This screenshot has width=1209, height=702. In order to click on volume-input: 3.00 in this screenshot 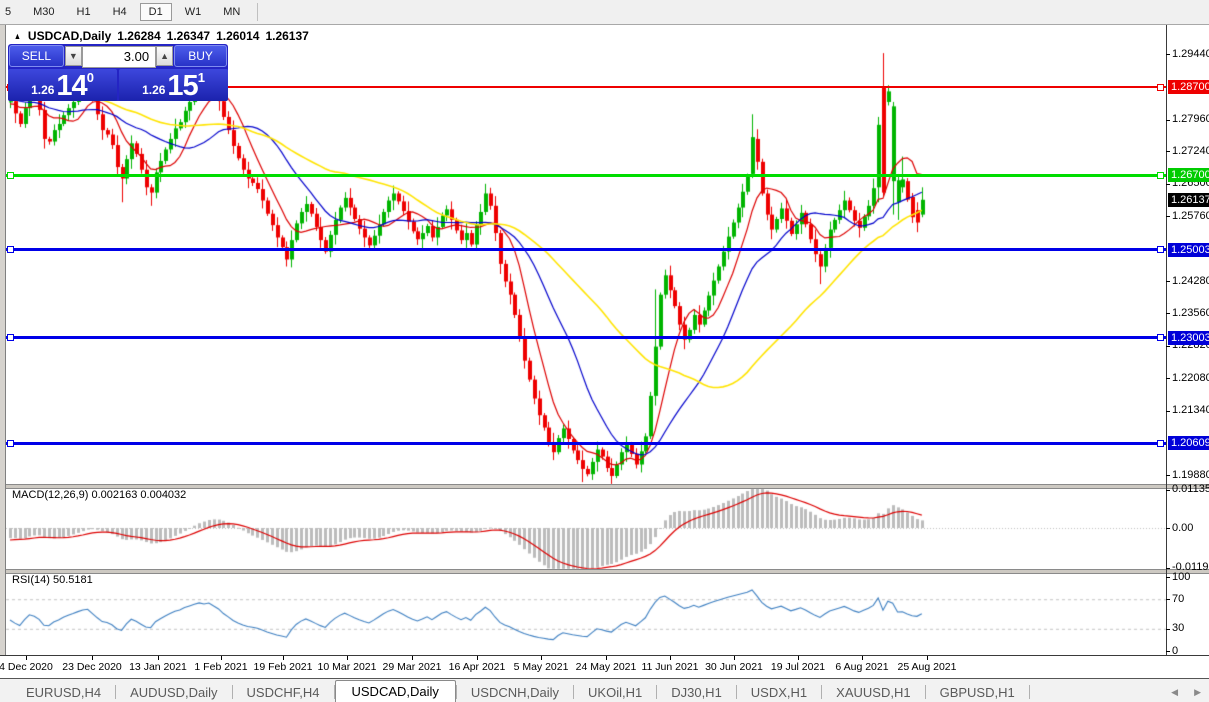, I will do `click(119, 57)`.